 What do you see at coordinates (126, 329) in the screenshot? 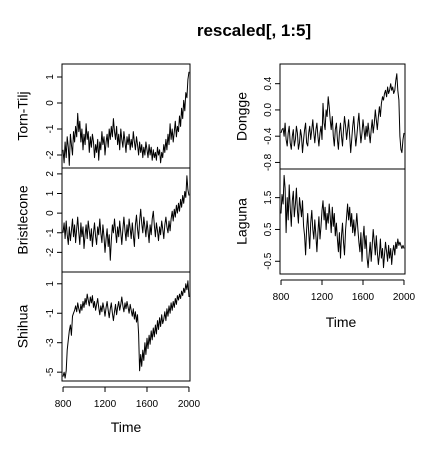
I see `series-line-shihua` at bounding box center [126, 329].